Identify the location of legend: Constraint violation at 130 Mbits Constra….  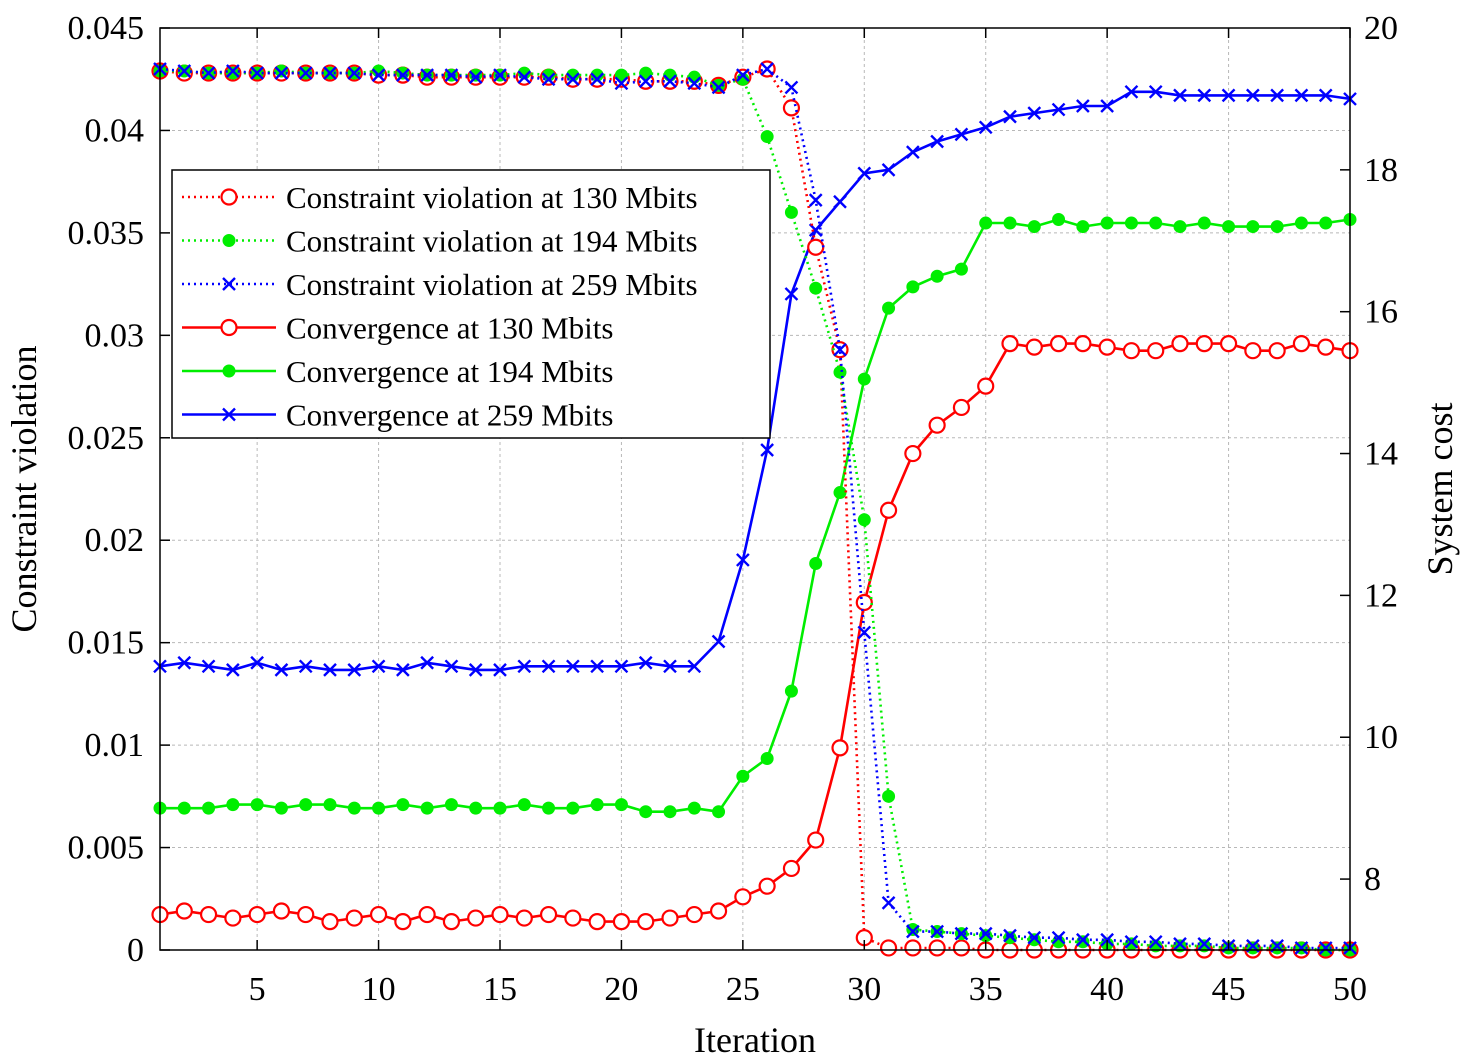
(471, 304).